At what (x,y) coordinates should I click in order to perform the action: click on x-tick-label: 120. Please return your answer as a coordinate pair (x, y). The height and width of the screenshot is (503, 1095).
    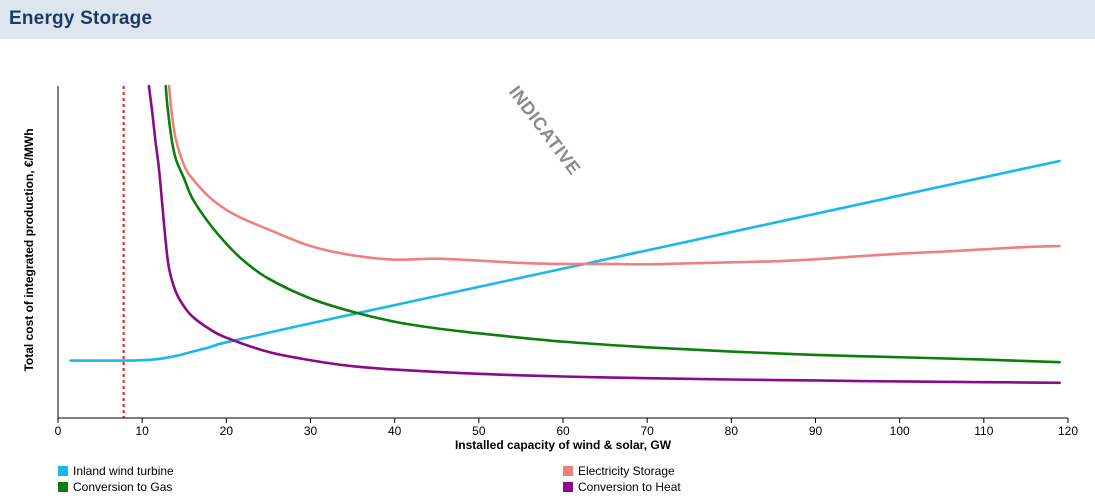
    Looking at the image, I should click on (1068, 431).